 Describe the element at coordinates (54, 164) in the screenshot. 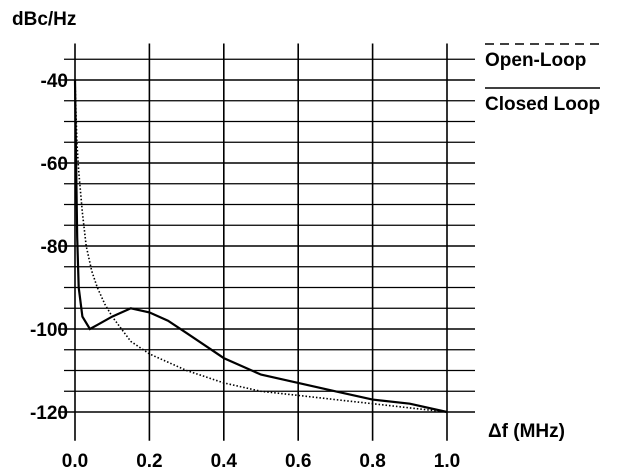

I see `y-tick-label: -60` at that location.